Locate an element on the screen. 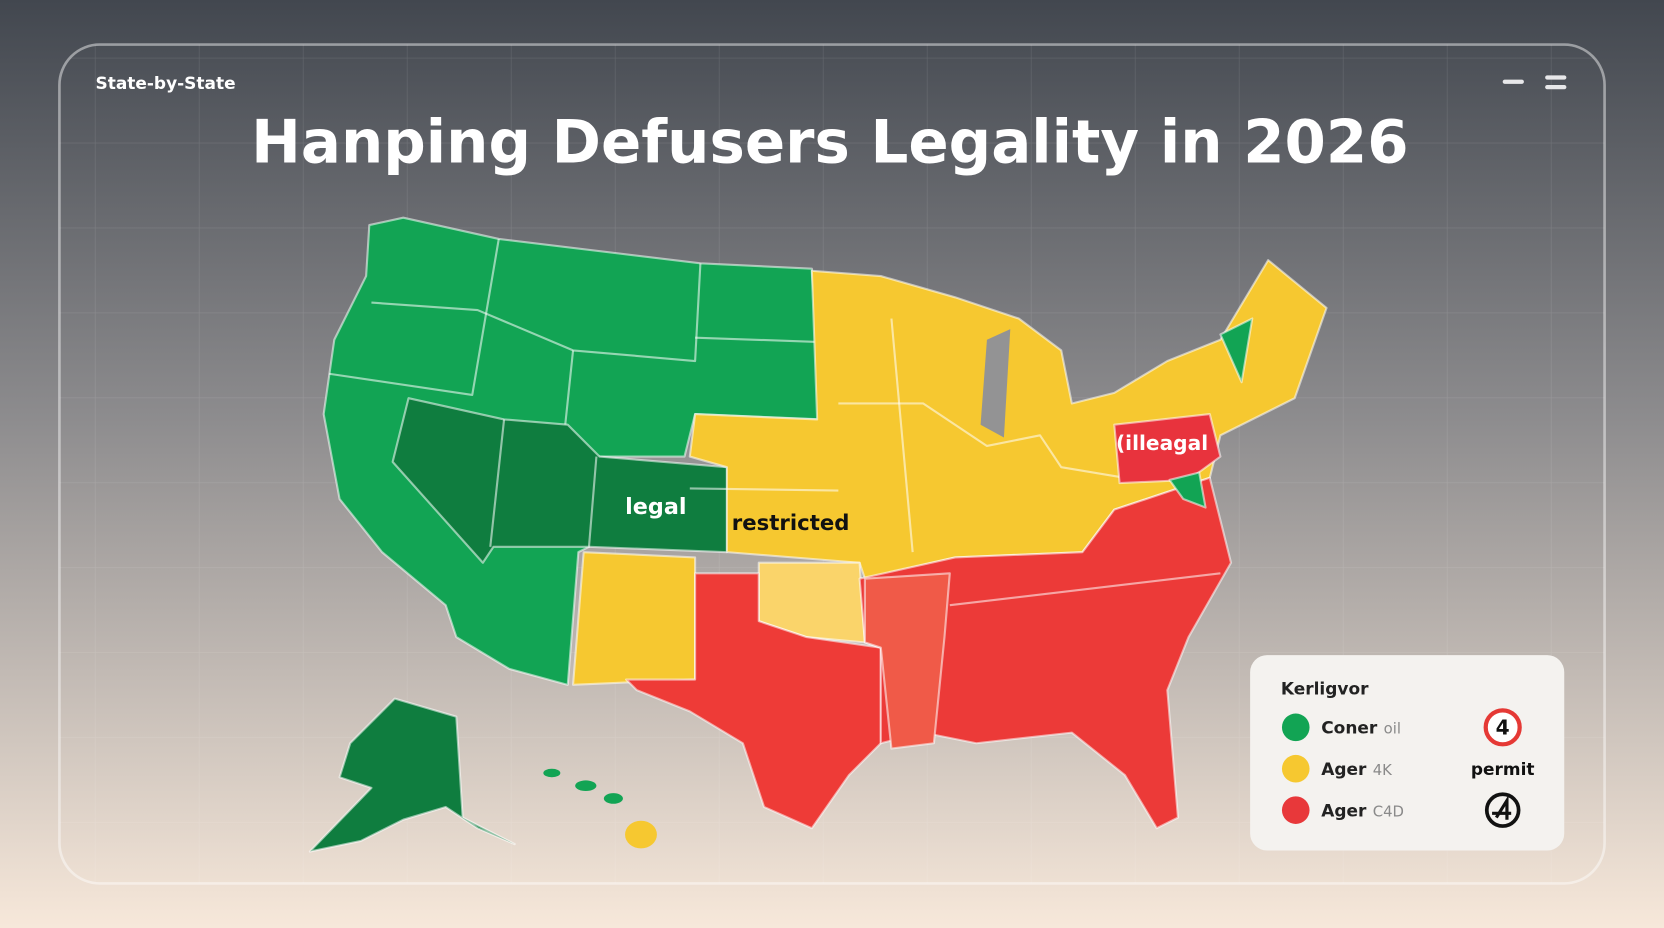  badge-caption: permit is located at coordinates (1503, 770).